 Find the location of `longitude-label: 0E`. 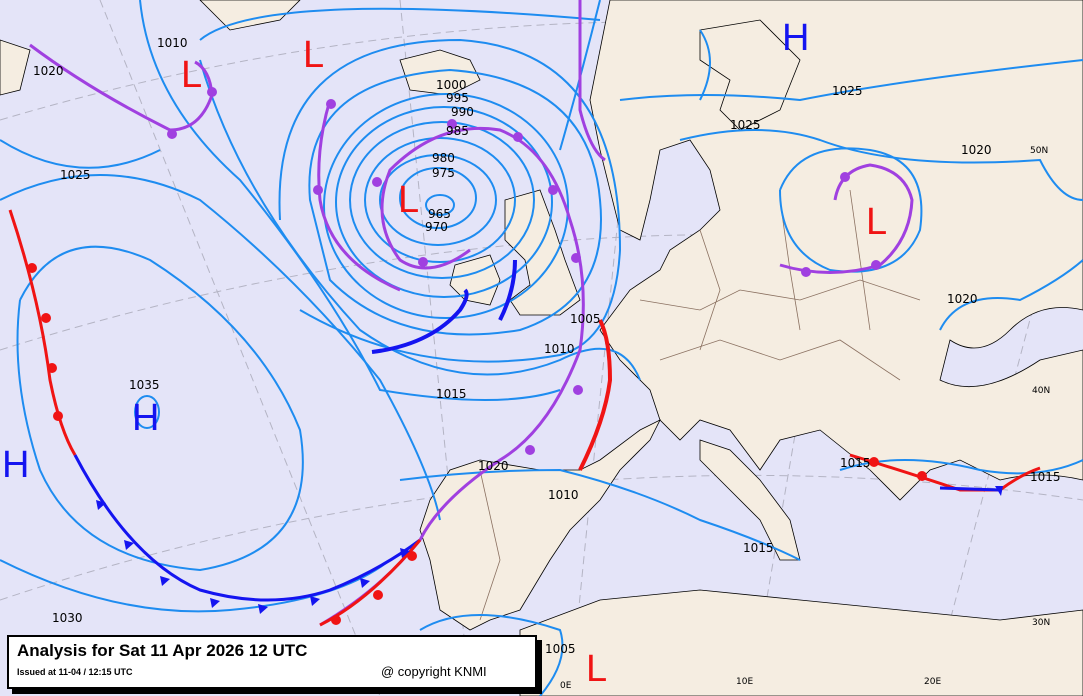

longitude-label: 0E is located at coordinates (566, 686).